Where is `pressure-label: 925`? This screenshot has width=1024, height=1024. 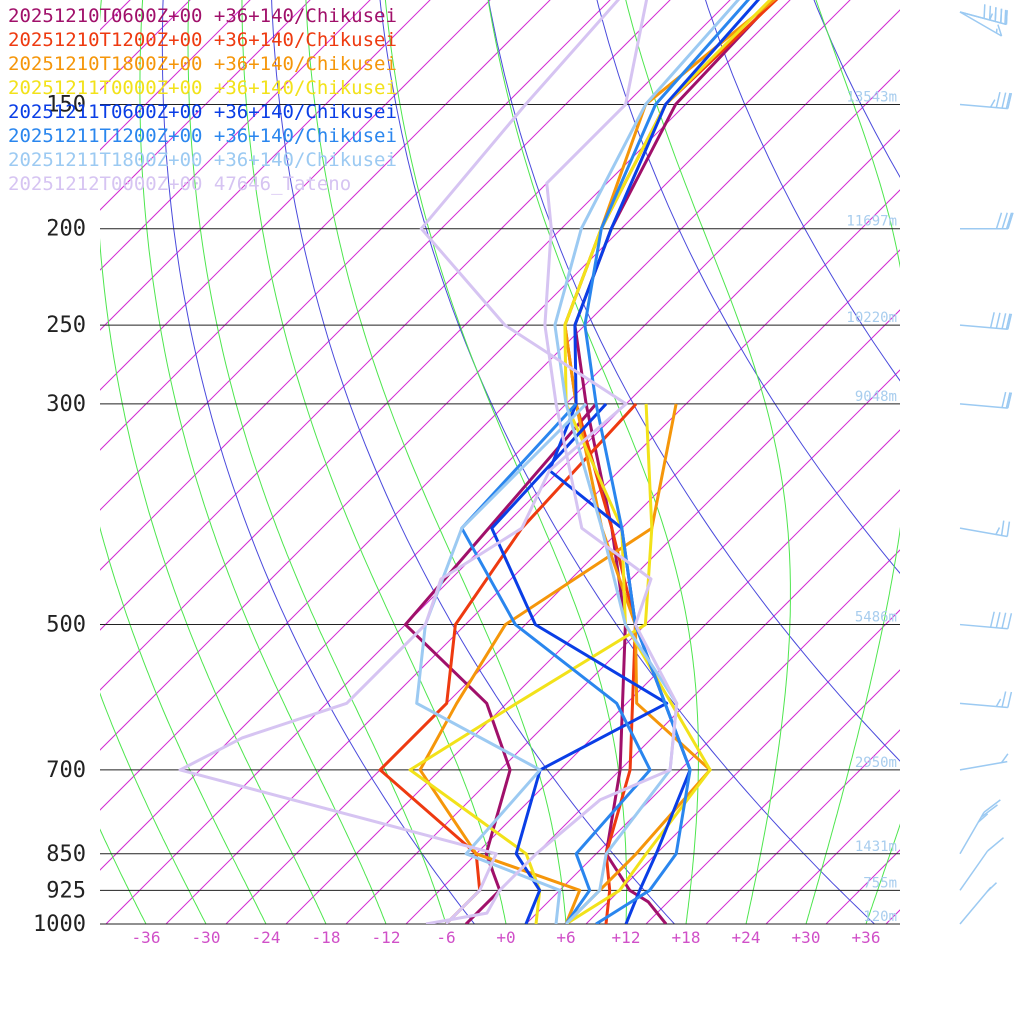
pressure-label: 925 is located at coordinates (66, 890).